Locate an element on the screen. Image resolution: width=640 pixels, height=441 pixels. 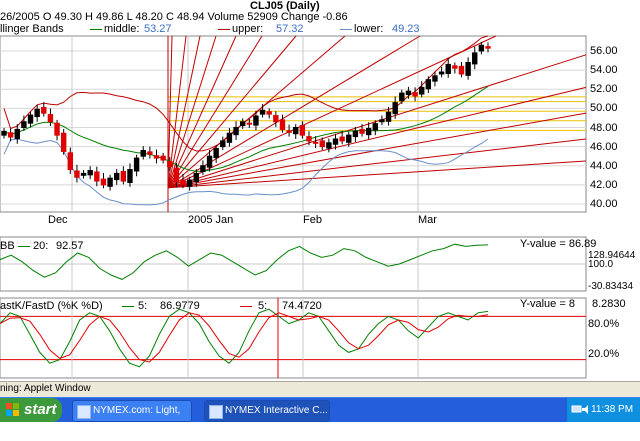
upper-band-value: 57.32 is located at coordinates (290, 29).